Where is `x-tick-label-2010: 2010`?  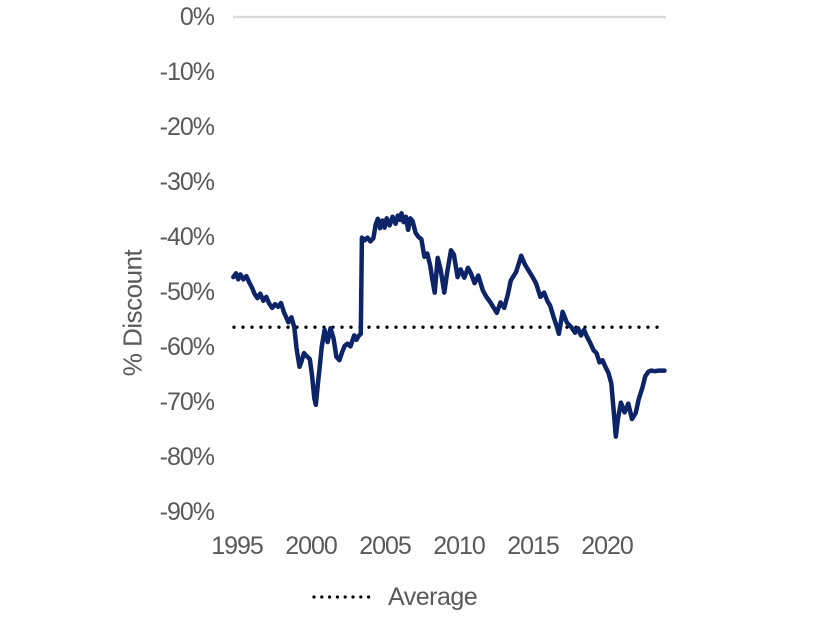 x-tick-label-2010: 2010 is located at coordinates (459, 546).